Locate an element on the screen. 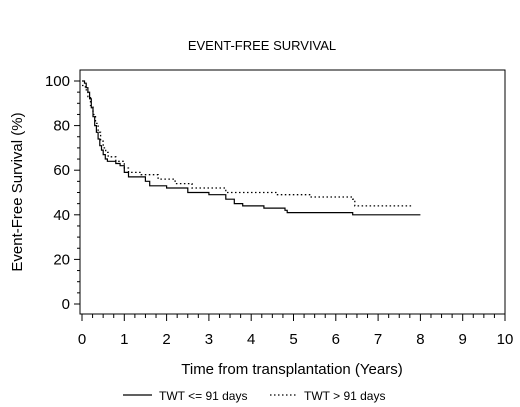 The image size is (520, 407). x-tick-label: 2 is located at coordinates (166, 339).